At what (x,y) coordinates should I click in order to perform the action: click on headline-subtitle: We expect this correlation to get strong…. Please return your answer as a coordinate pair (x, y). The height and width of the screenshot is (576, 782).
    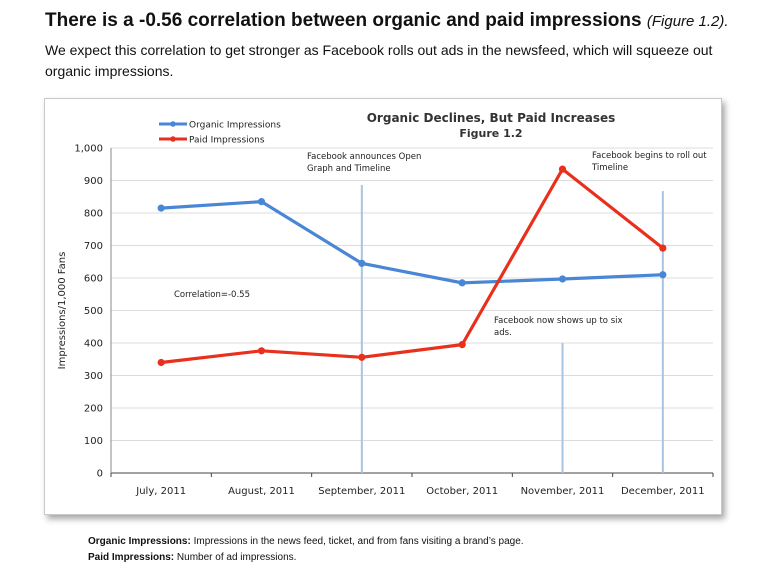
    Looking at the image, I should click on (379, 60).